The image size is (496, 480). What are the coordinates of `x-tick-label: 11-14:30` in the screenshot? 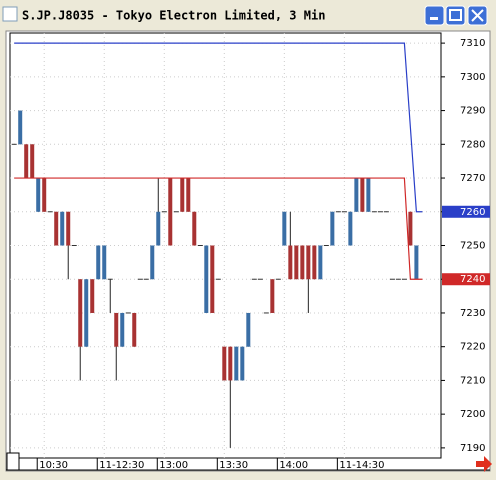 It's located at (361, 465).